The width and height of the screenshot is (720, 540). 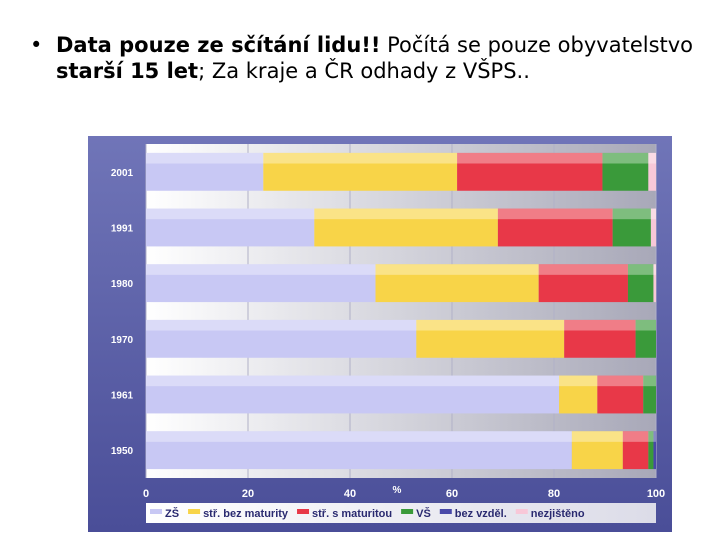 I want to click on legend-label-5: nezjištěno, so click(x=558, y=514).